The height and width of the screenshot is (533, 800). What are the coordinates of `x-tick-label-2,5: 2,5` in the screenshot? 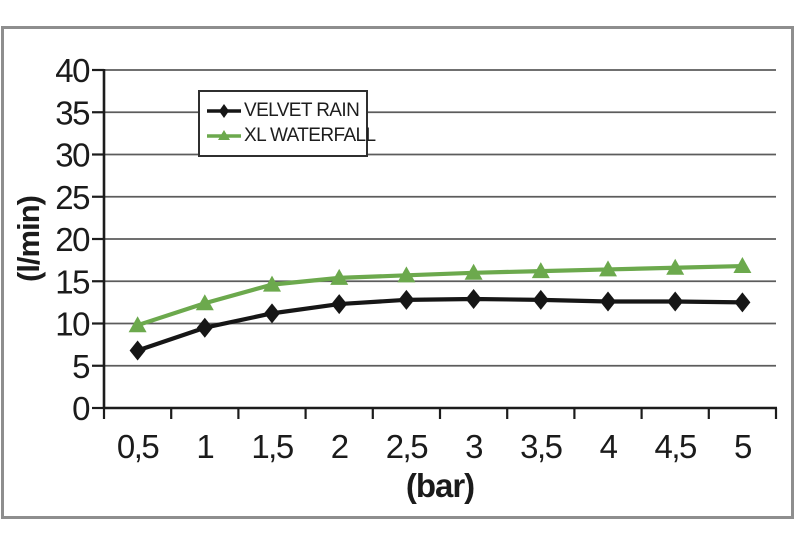 It's located at (407, 446).